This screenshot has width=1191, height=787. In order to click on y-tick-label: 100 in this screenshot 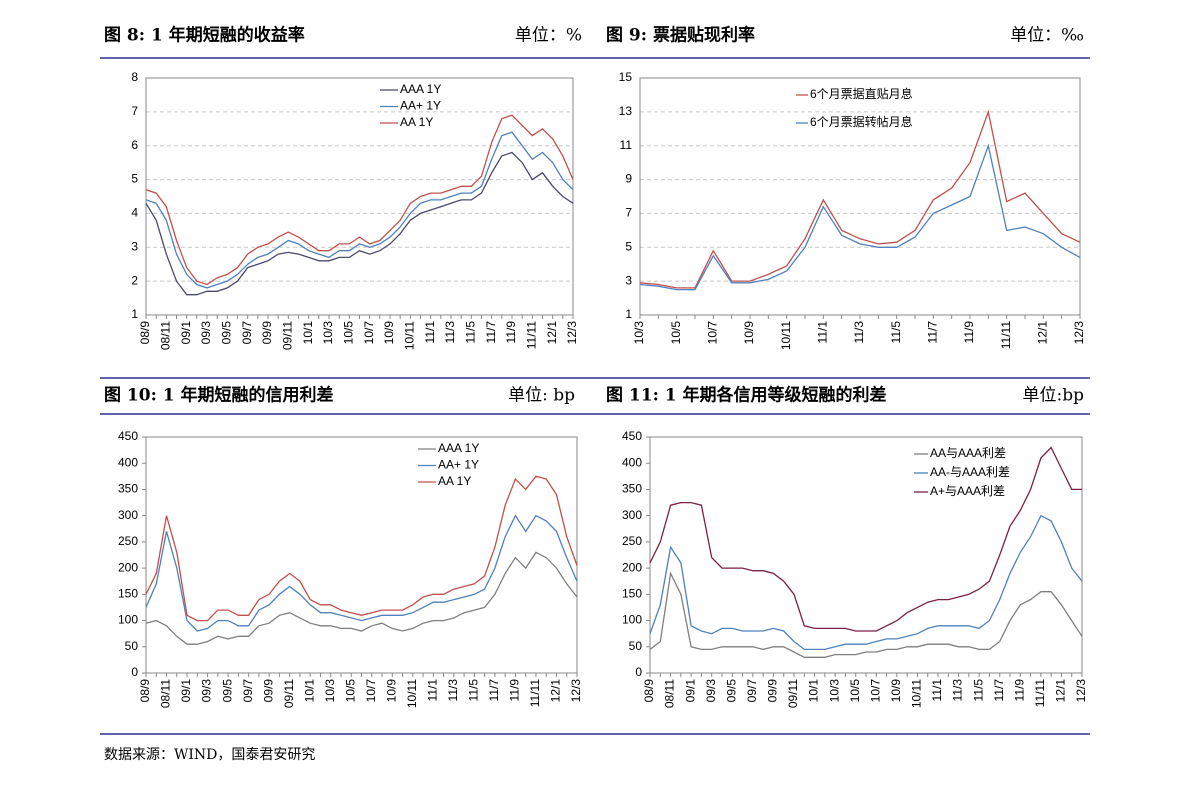, I will do `click(632, 620)`.